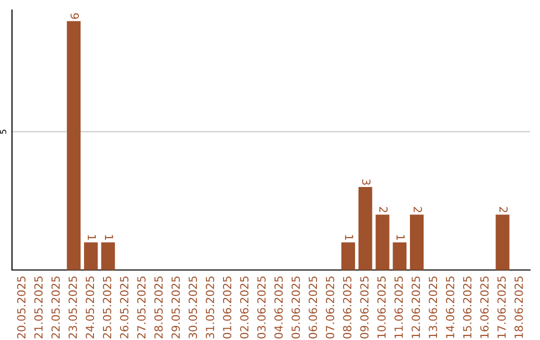 The width and height of the screenshot is (540, 340). I want to click on x-tick-label: 03.06.2025, so click(261, 307).